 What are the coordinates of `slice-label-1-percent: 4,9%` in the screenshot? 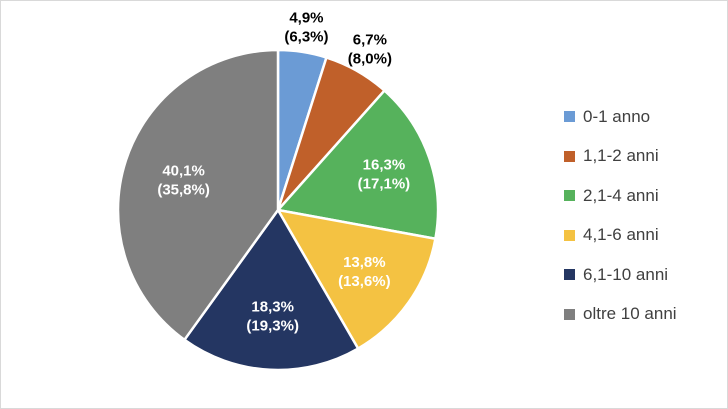 It's located at (306, 18).